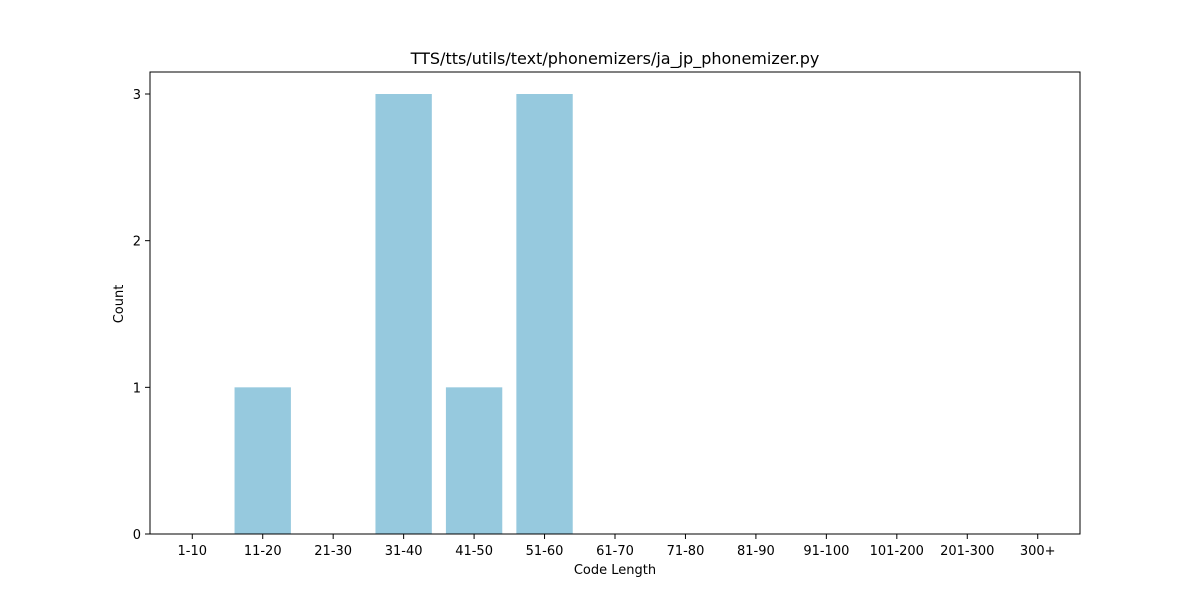 The height and width of the screenshot is (604, 1200). What do you see at coordinates (1038, 551) in the screenshot?
I see `x-tick-label: 300+` at bounding box center [1038, 551].